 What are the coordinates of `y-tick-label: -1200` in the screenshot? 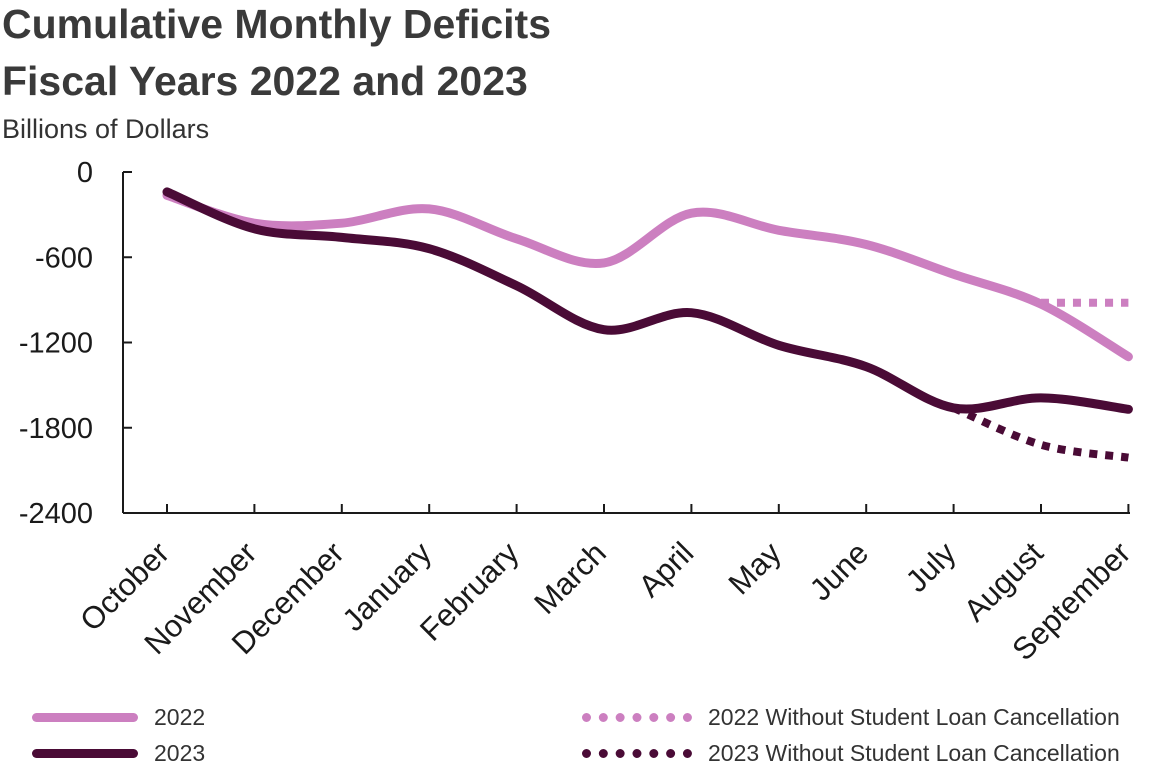 It's located at (56, 344).